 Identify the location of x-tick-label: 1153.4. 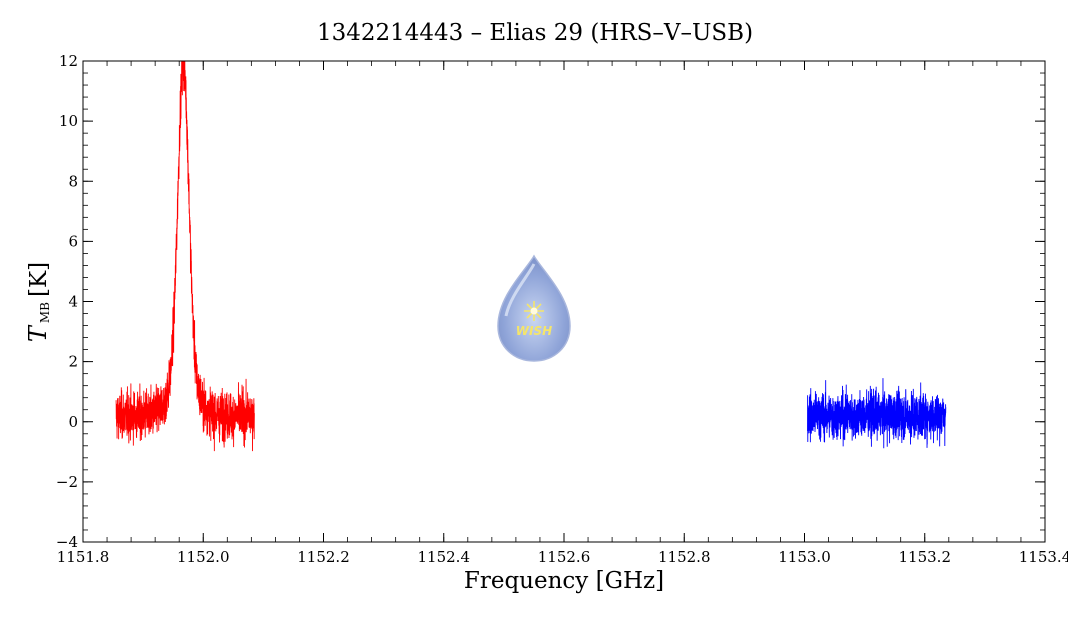
(1043, 557).